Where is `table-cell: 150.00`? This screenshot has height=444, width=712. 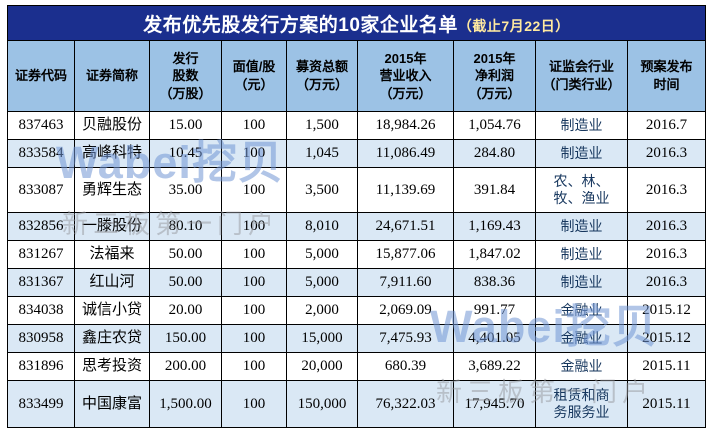 table-cell: 150.00 is located at coordinates (185, 338).